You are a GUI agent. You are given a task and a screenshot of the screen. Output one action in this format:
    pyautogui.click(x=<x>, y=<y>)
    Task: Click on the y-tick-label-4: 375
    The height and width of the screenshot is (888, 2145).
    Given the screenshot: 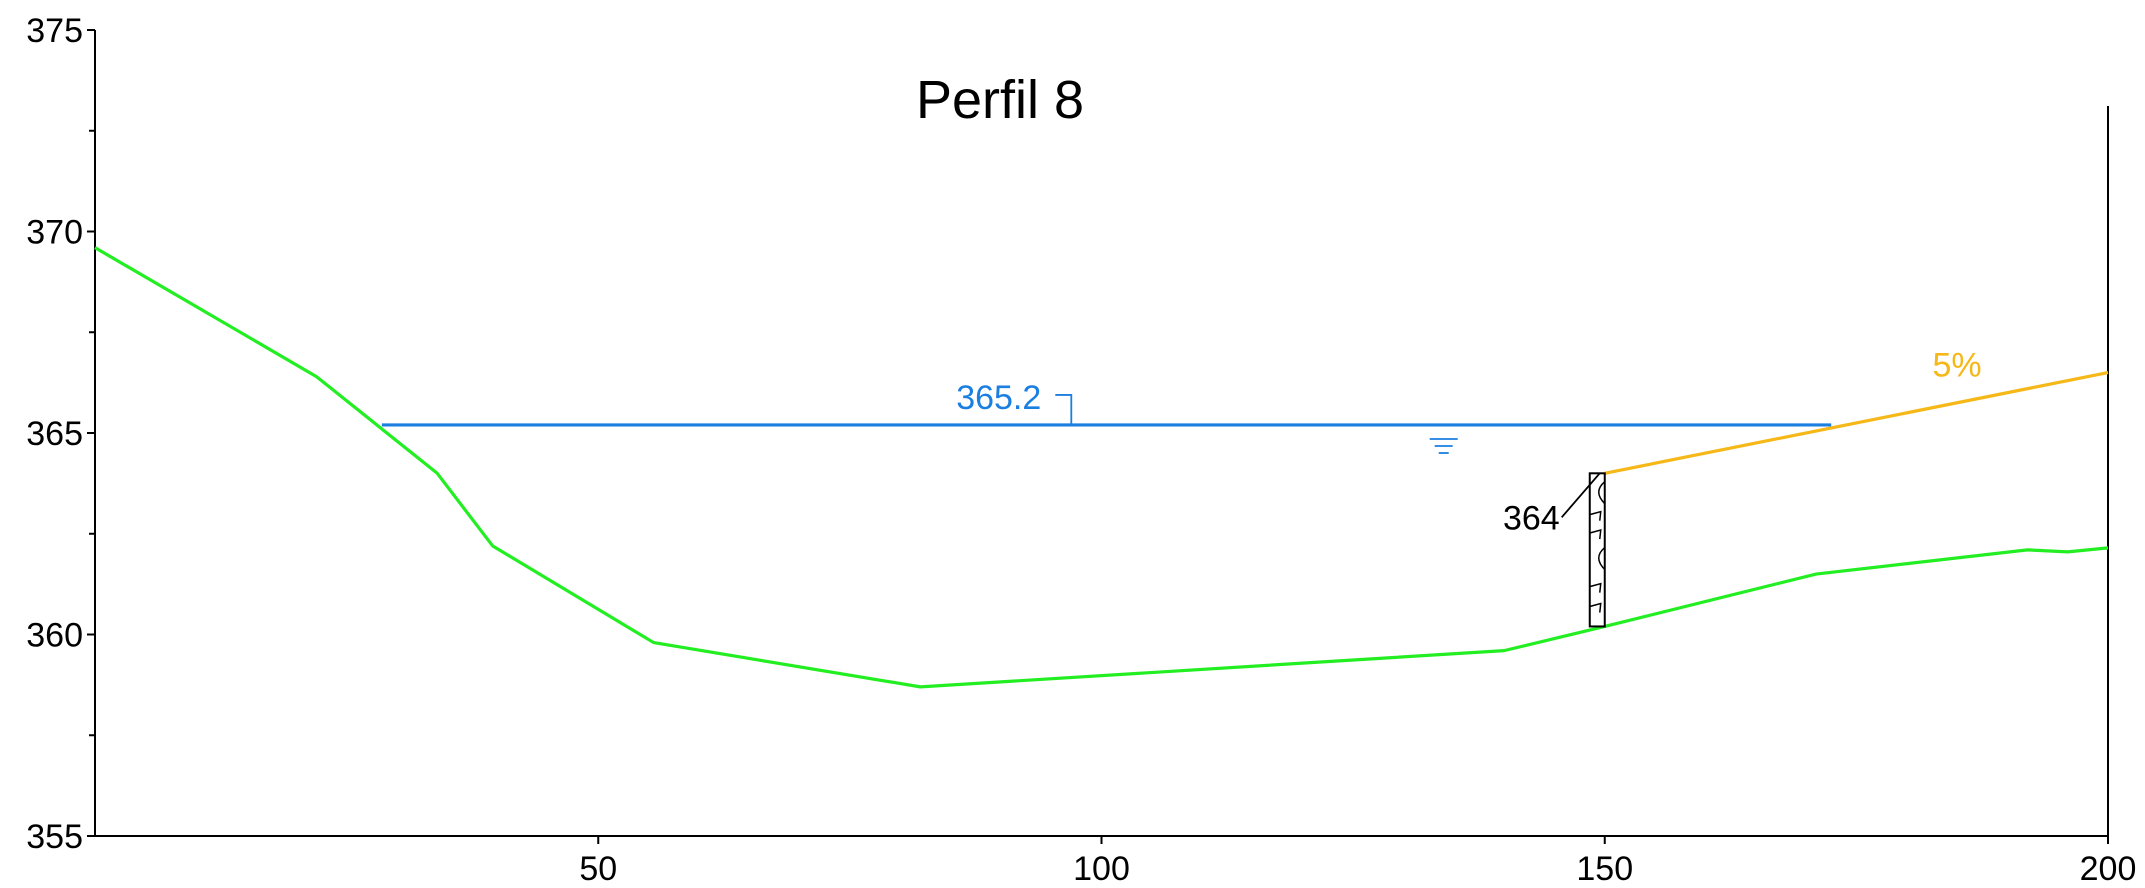 What is the action you would take?
    pyautogui.click(x=54, y=31)
    